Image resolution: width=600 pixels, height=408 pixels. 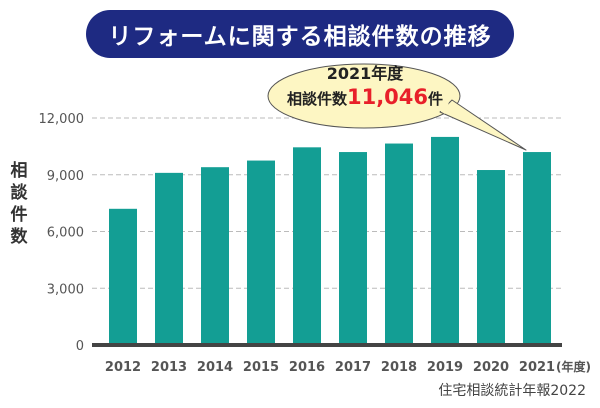 I want to click on x-tick-label: 2020, so click(x=491, y=367).